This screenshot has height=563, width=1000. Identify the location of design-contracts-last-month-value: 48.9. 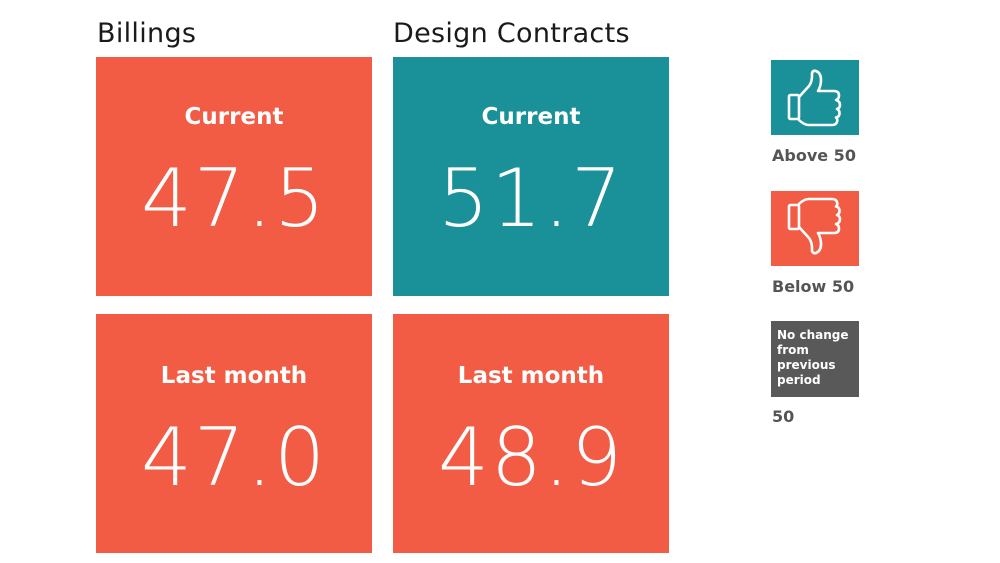
(531, 457).